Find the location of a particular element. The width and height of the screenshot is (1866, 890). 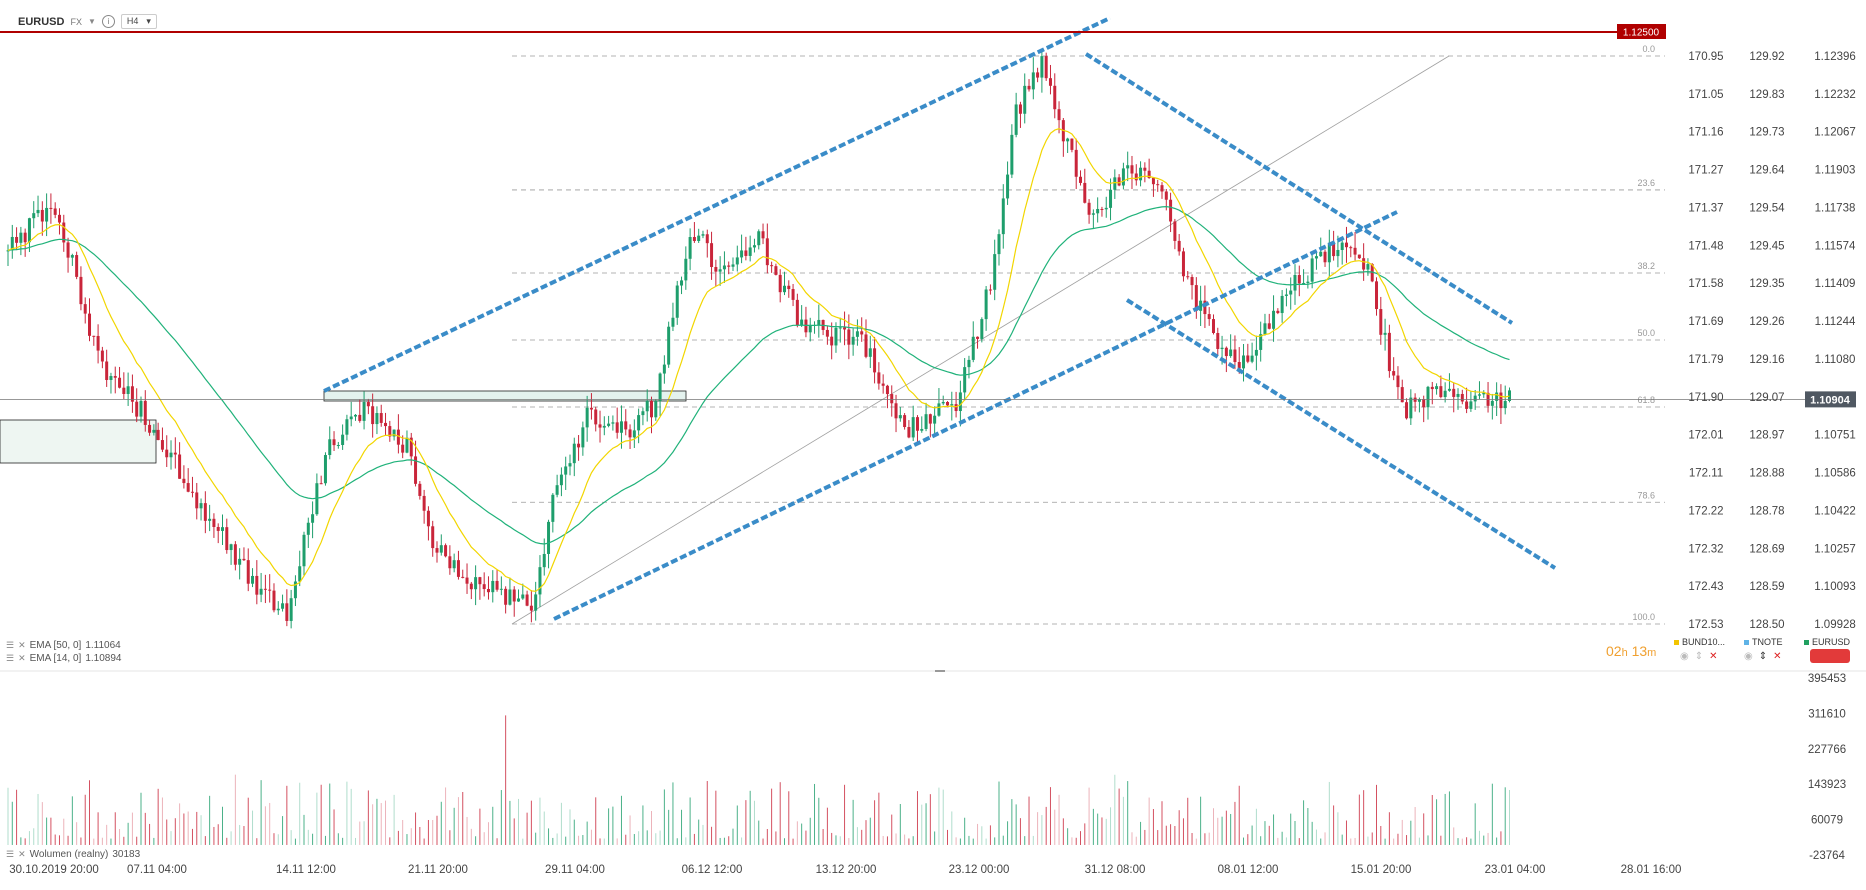

timeframe-select: H4 ▾ is located at coordinates (138, 21).